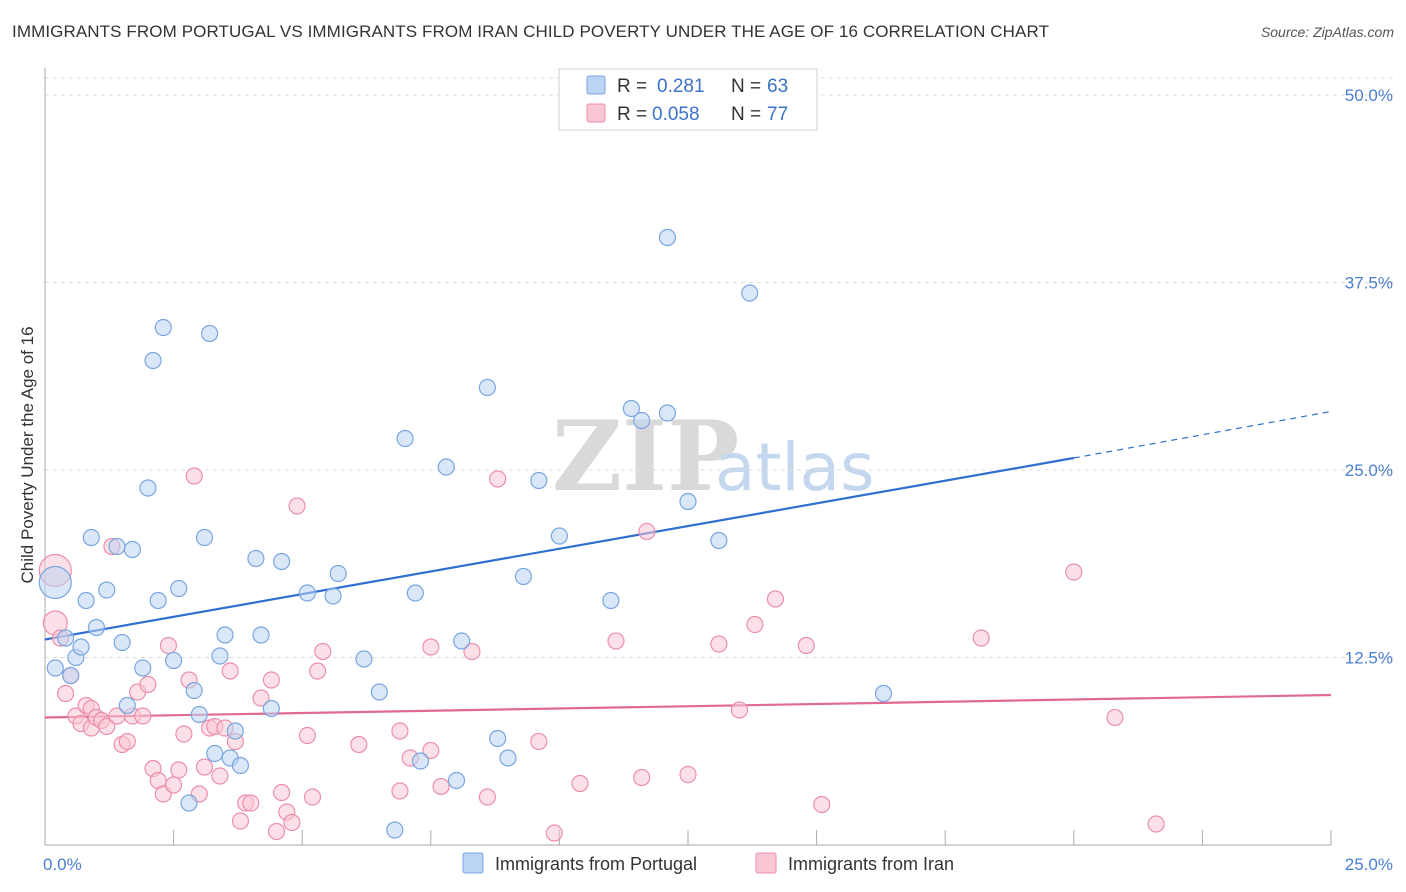 This screenshot has height=892, width=1406. Describe the element at coordinates (718, 864) in the screenshot. I see `x-tick-labels: 0.0% 25.0%` at that location.